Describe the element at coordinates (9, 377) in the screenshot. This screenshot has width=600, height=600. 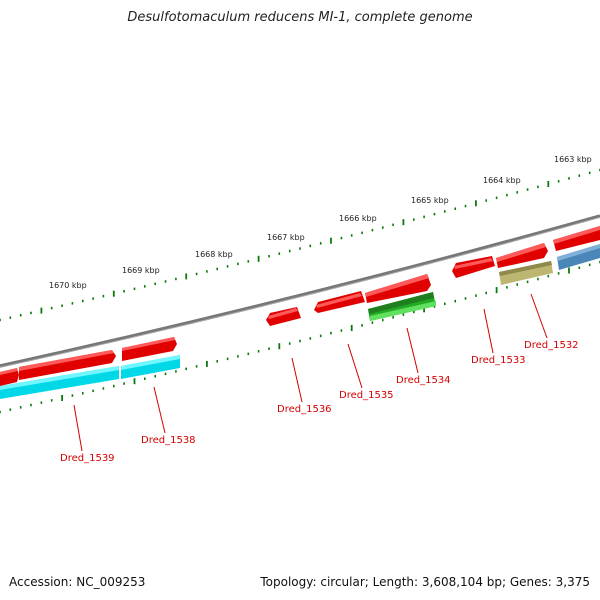
I see `gene-forward-left-edge-feature` at that location.